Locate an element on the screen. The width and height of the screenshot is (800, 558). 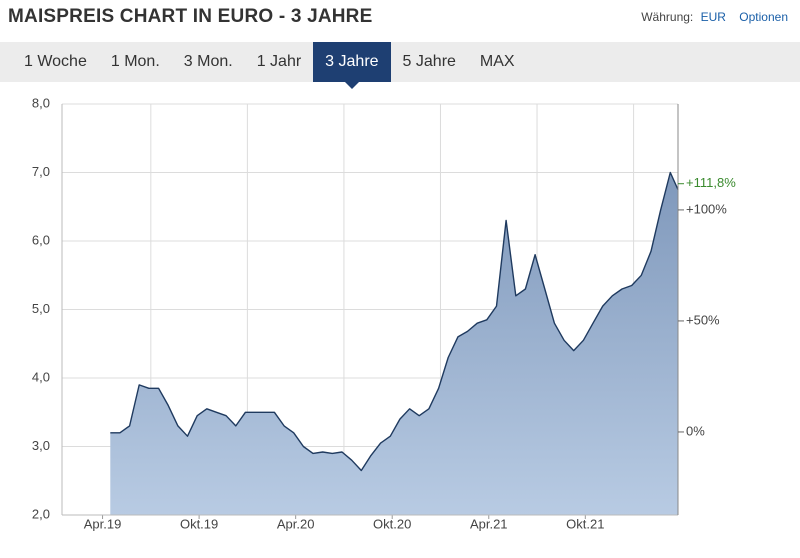
x-tick-label: Okt.20 is located at coordinates (392, 523).